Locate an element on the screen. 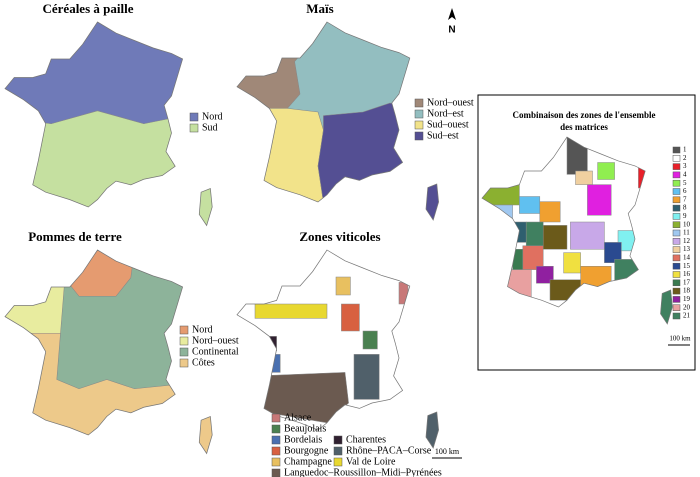  legend-label: 12 is located at coordinates (687, 241).